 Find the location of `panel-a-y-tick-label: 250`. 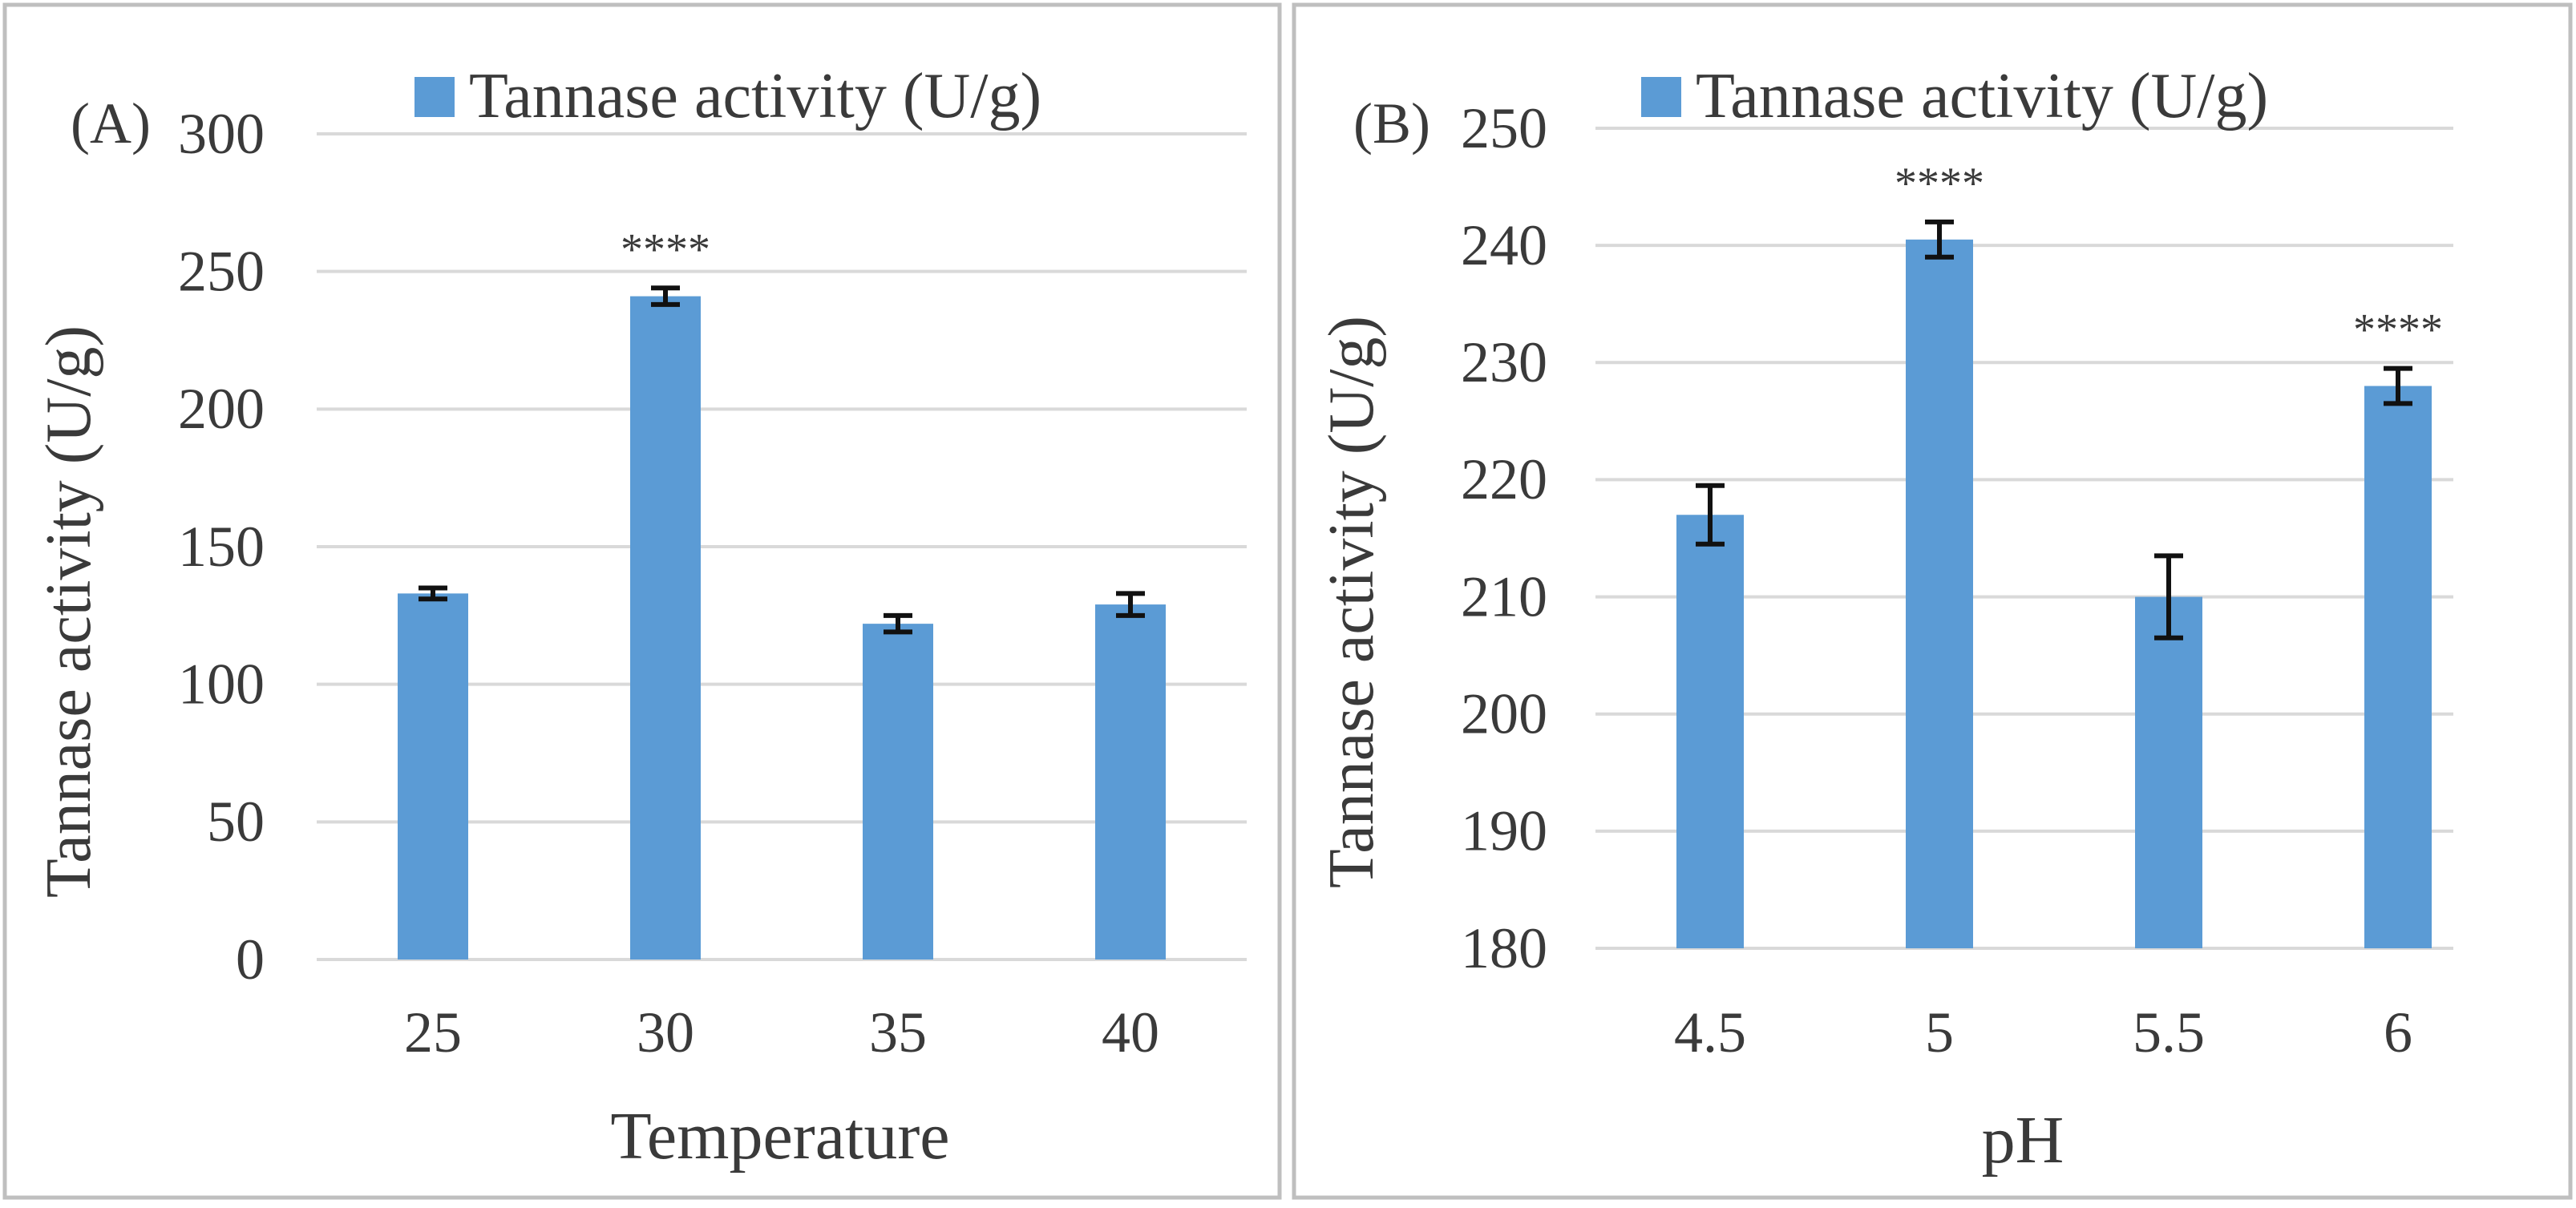

panel-a-y-tick-label: 250 is located at coordinates (221, 271).